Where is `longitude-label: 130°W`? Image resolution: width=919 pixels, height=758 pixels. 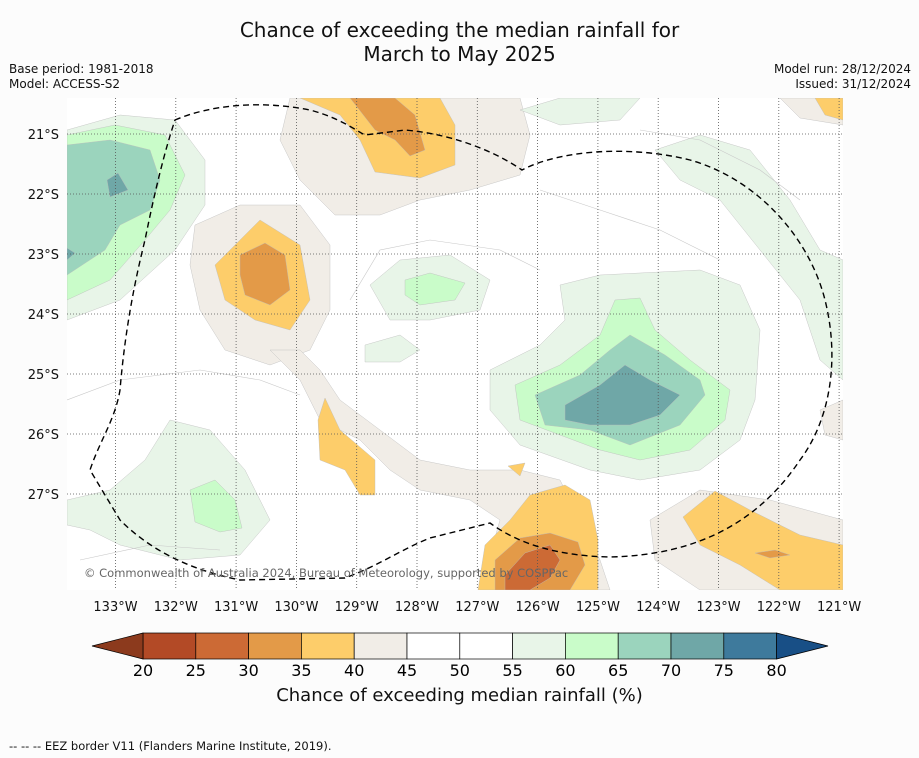 longitude-label: 130°W is located at coordinates (296, 607).